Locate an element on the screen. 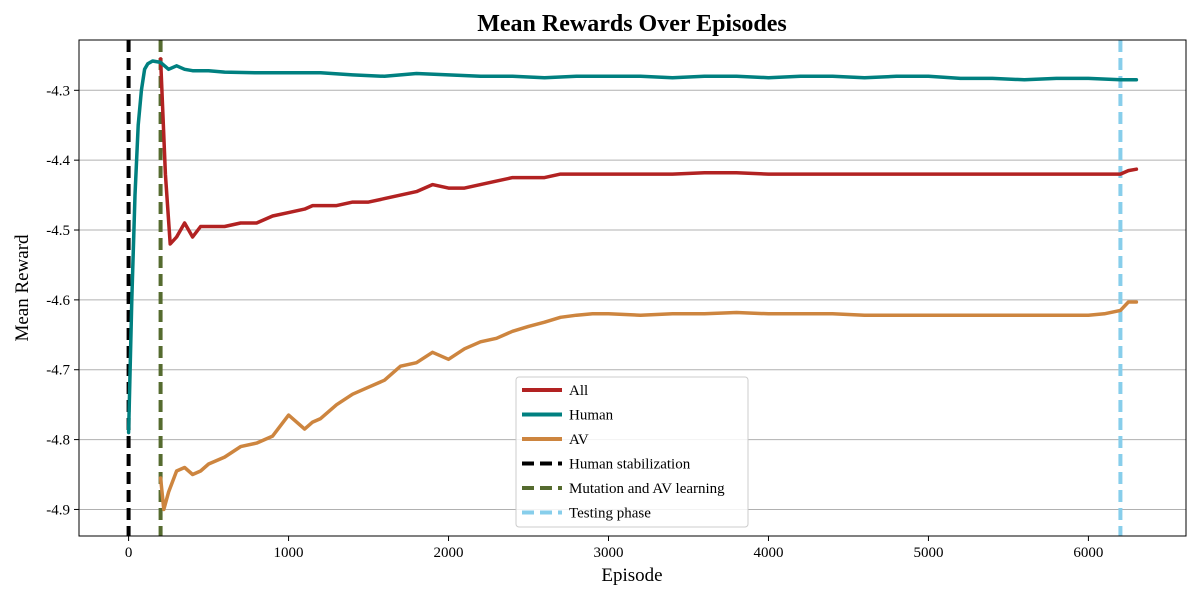 The width and height of the screenshot is (1200, 600). legend-label: Testing phase is located at coordinates (610, 514).